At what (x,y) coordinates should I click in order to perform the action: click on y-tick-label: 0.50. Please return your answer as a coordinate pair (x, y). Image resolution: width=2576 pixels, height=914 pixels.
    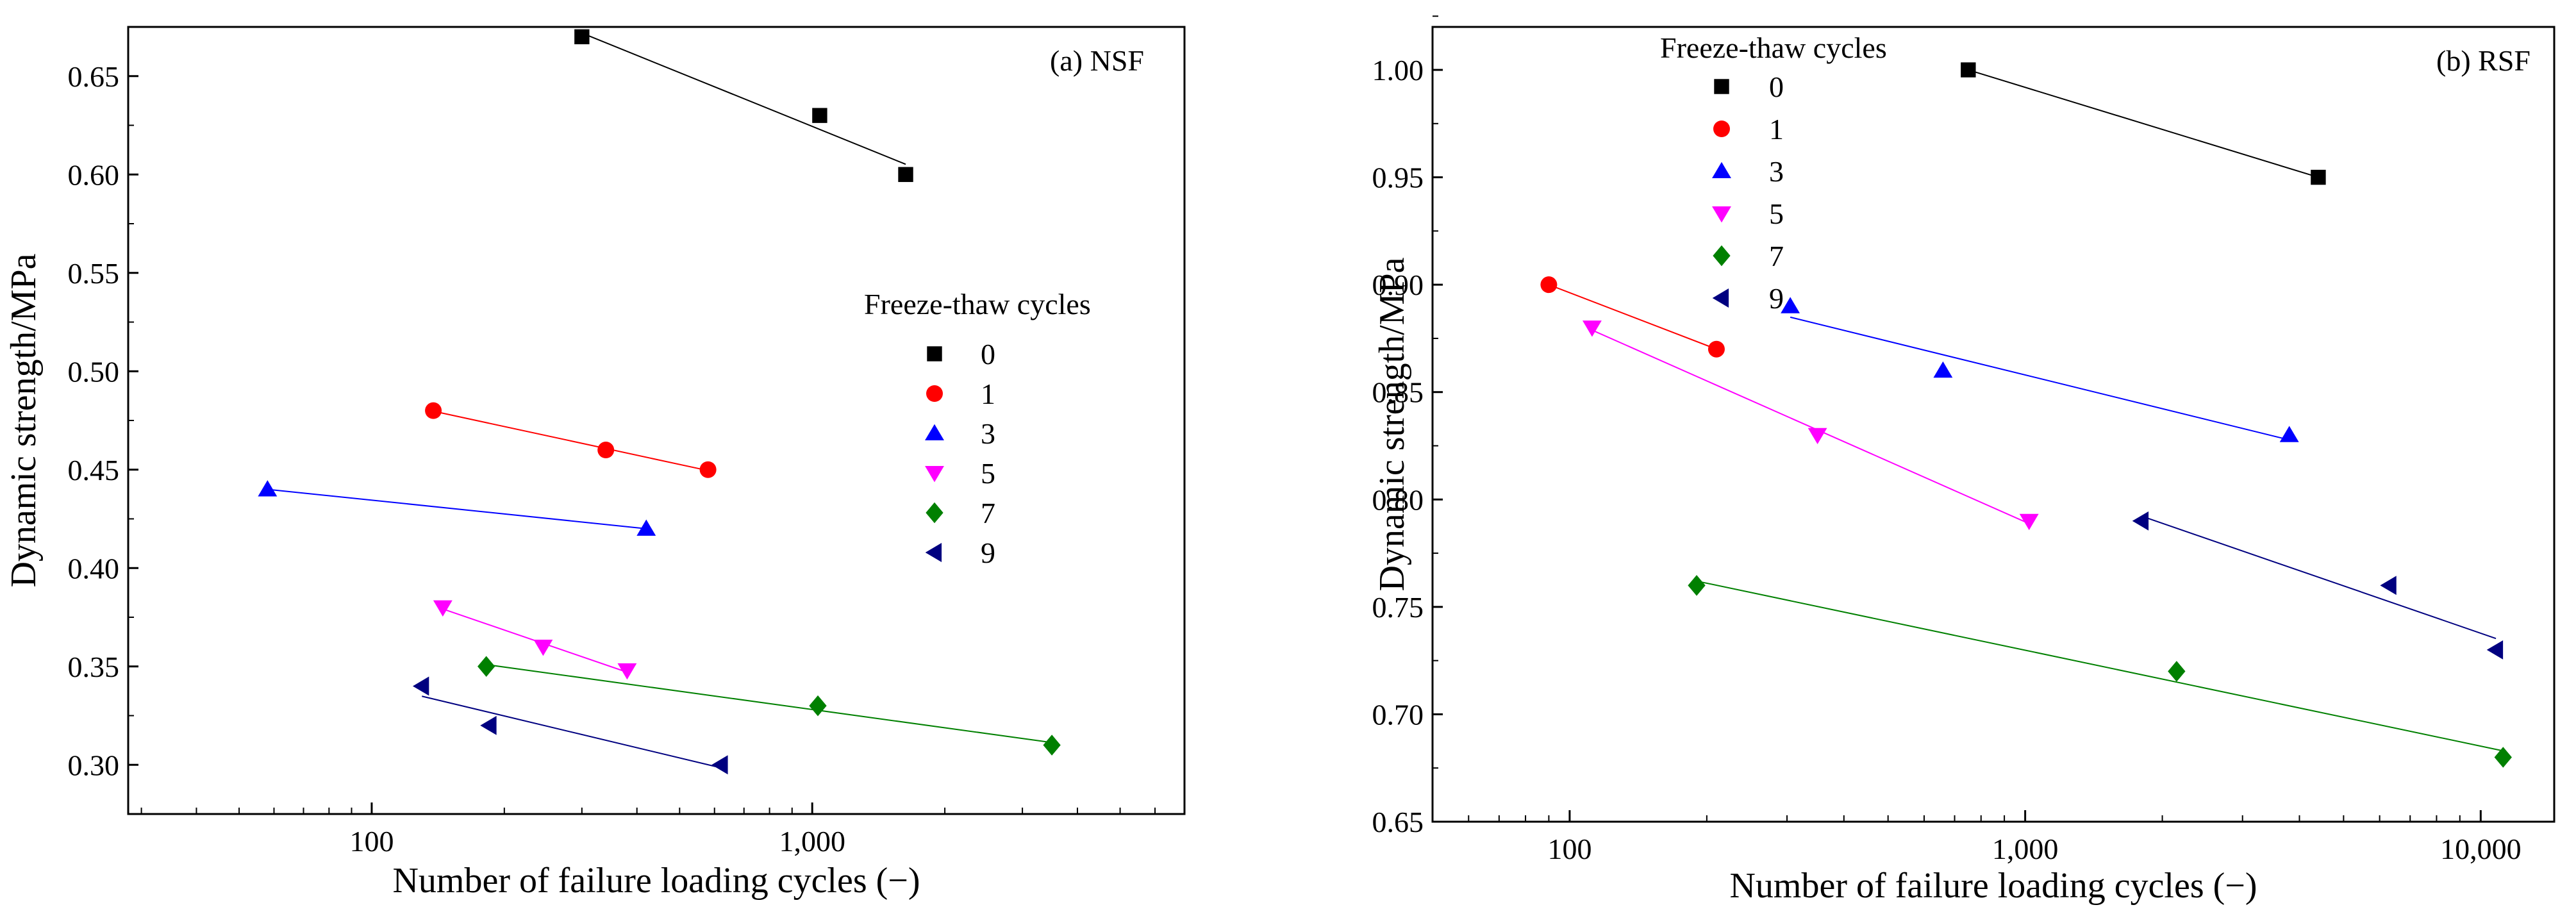
    Looking at the image, I should click on (94, 372).